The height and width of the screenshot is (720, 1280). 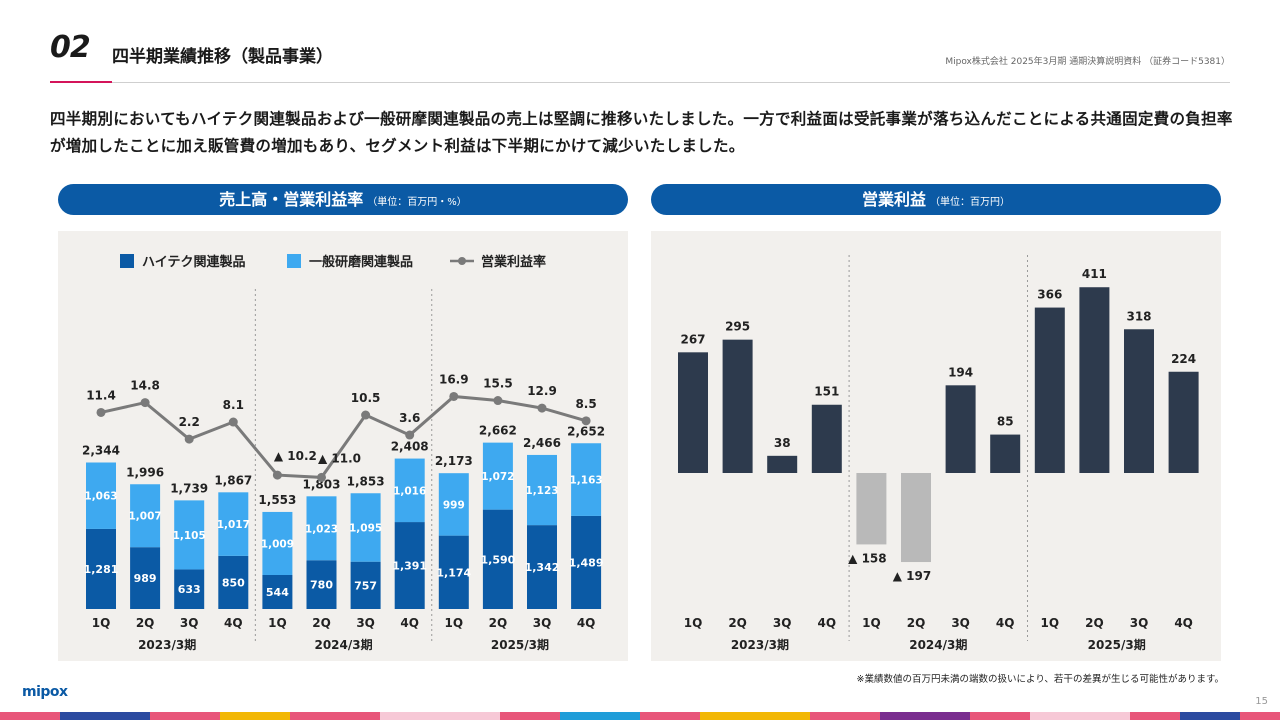 I want to click on bar-total-label: 2,662, so click(x=498, y=431).